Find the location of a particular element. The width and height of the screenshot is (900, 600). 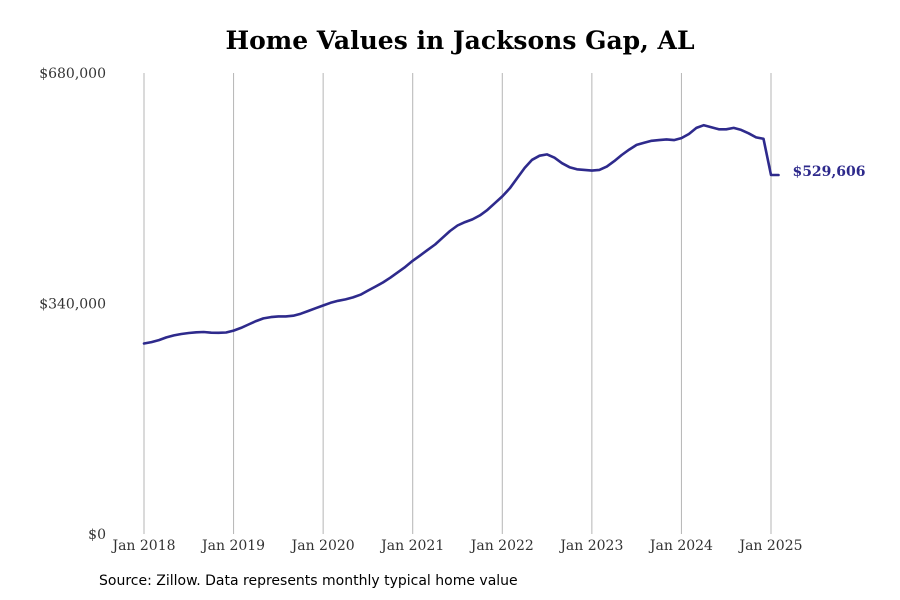

chart-title: Home Values in Jacksons Gap, AL is located at coordinates (460, 40).